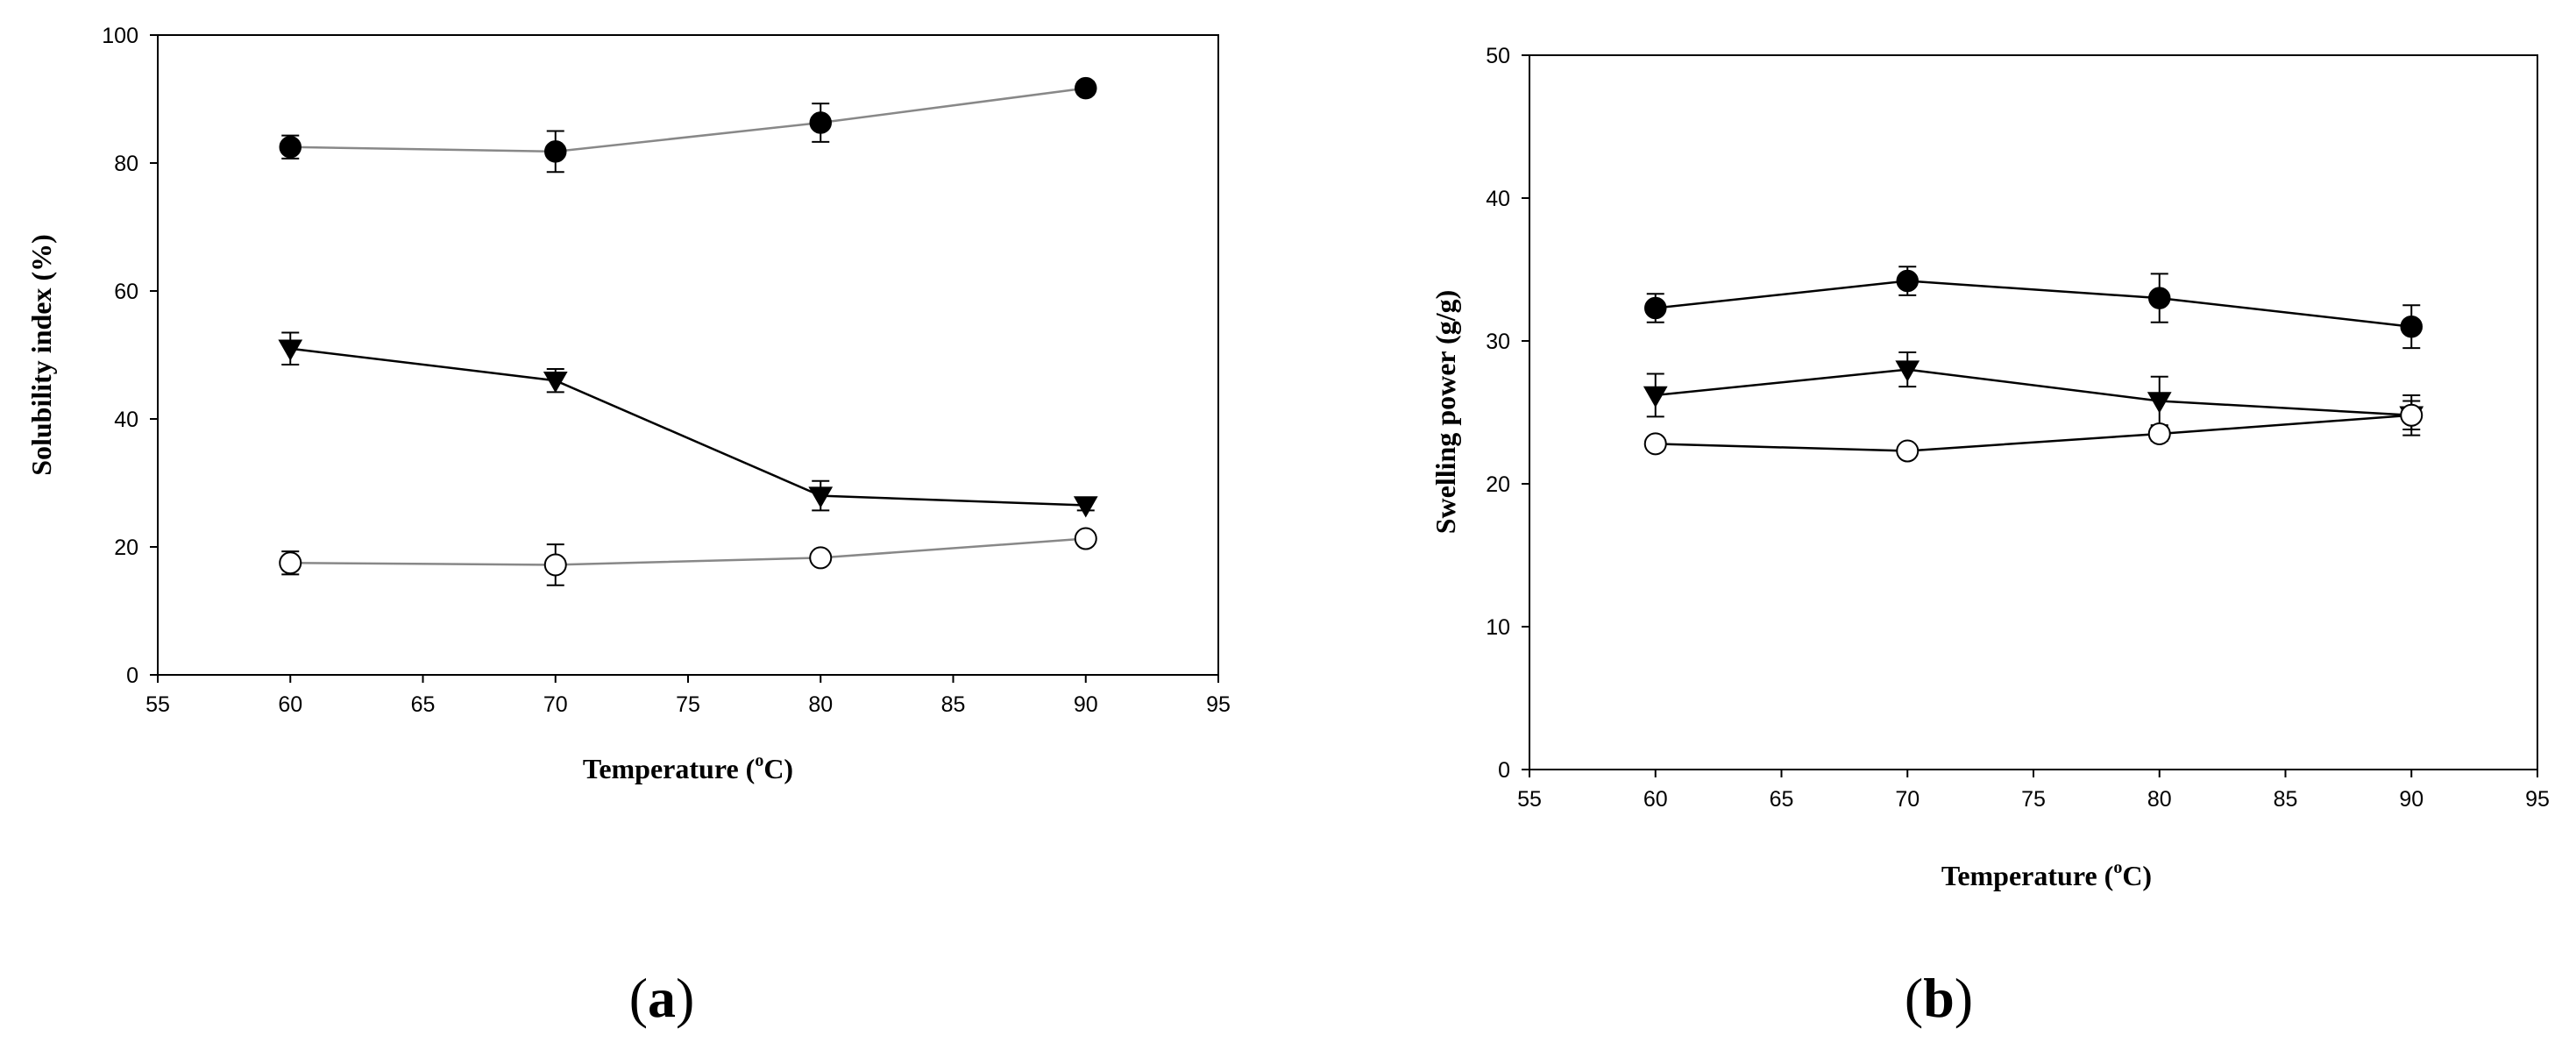  I want to click on y-axis-title-a: Solubility index (%), so click(41, 355).